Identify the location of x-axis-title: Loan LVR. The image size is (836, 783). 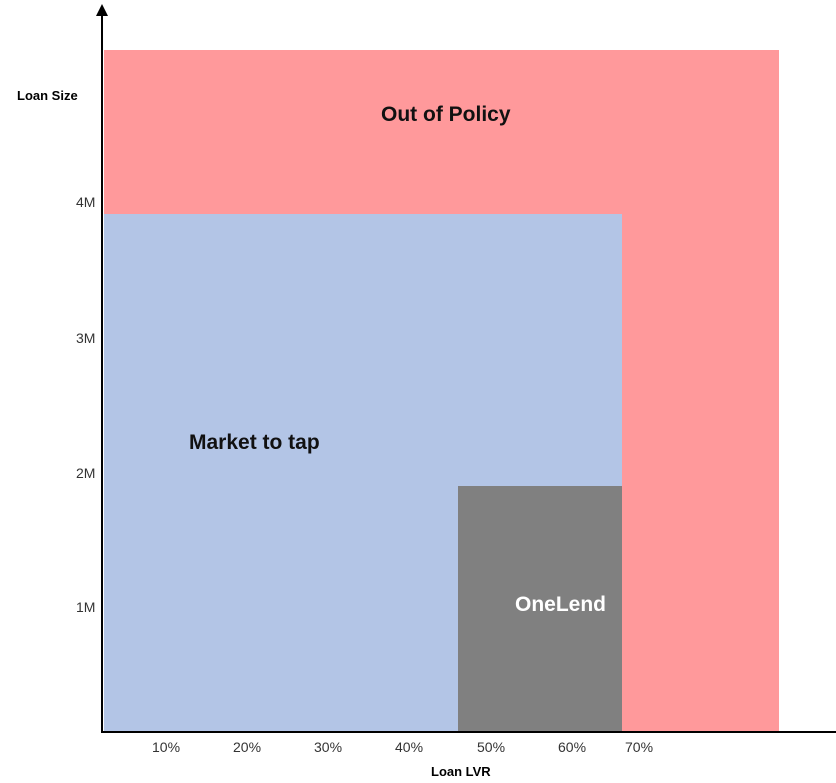
(461, 771).